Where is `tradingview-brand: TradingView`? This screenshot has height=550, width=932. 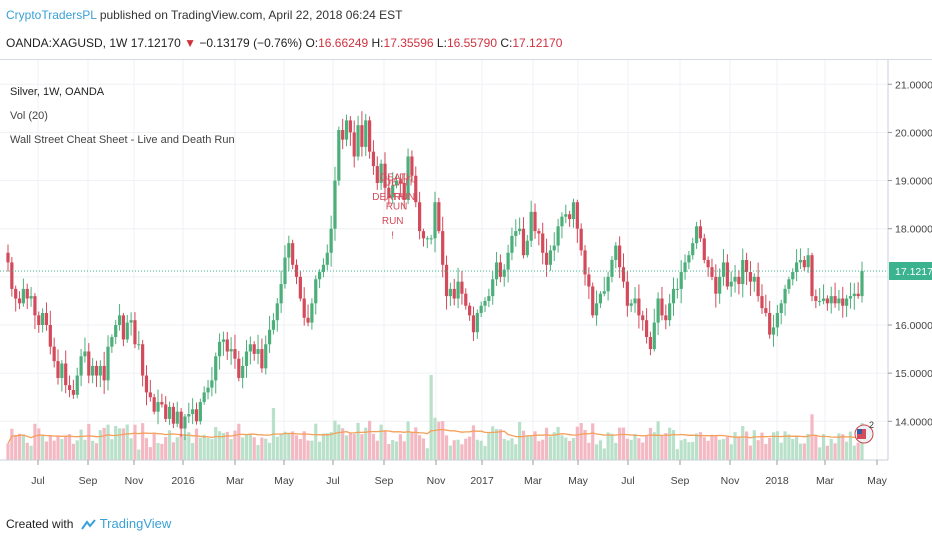
tradingview-brand: TradingView is located at coordinates (135, 523).